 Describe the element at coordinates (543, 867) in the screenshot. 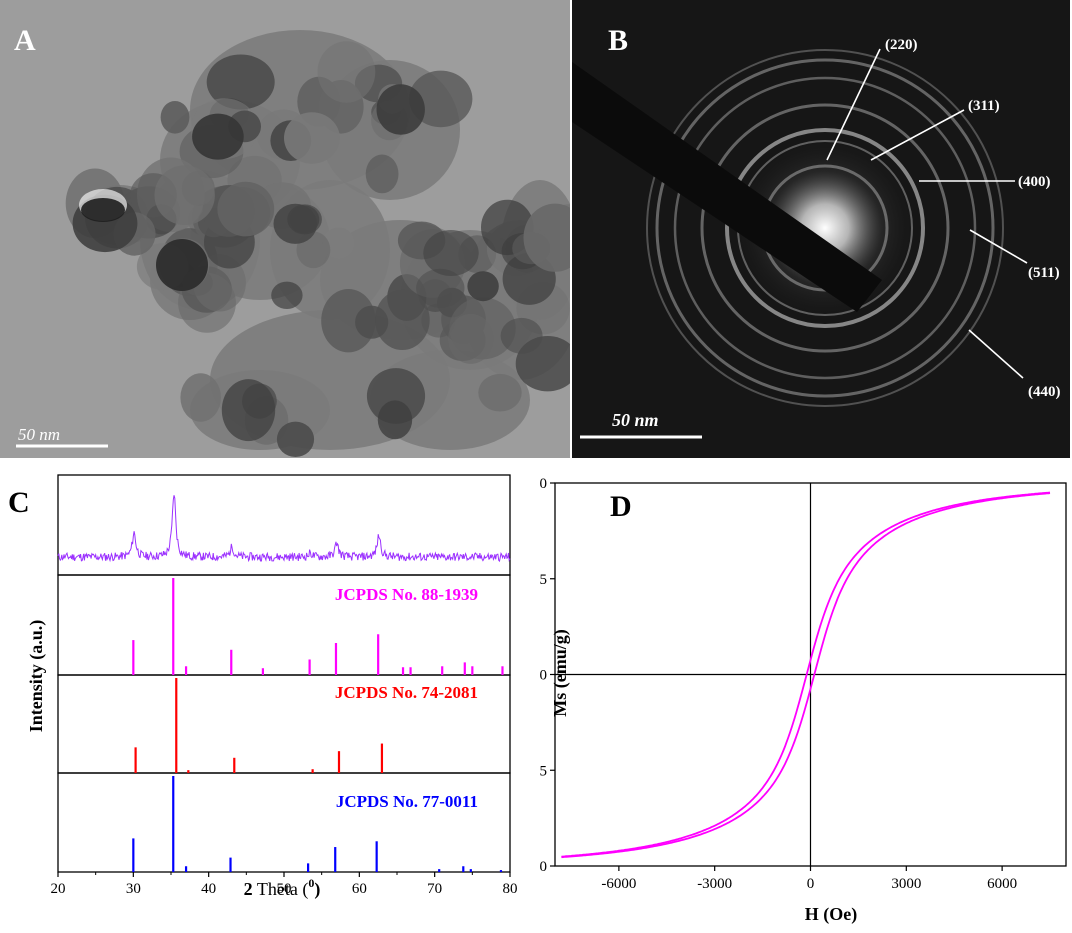

I see `vsm-ytick-label: -30` at that location.